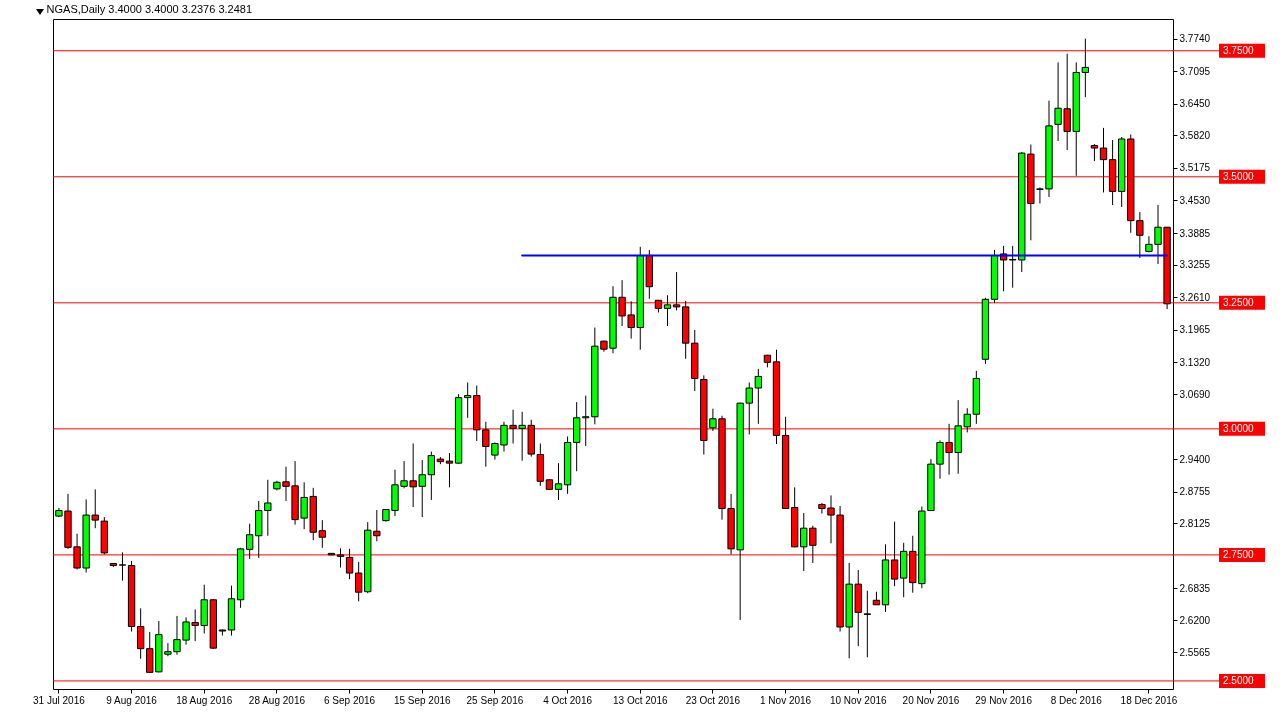 The width and height of the screenshot is (1285, 723). What do you see at coordinates (1195, 588) in the screenshot?
I see `y-tick-label: 2.6835` at bounding box center [1195, 588].